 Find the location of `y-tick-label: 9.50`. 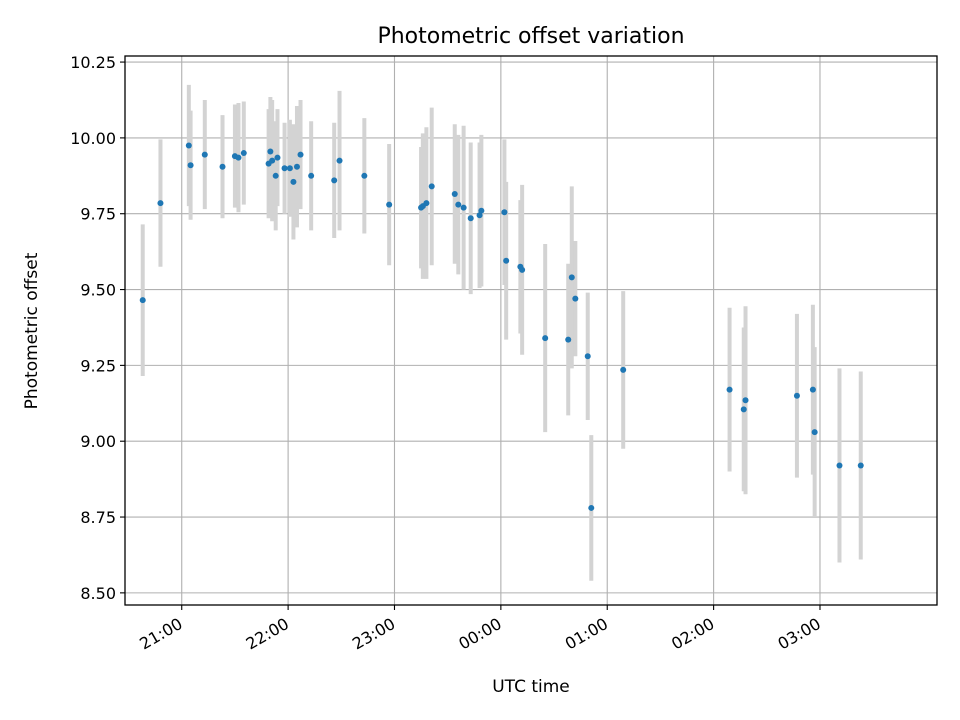

y-tick-label: 9.50 is located at coordinates (98, 290).